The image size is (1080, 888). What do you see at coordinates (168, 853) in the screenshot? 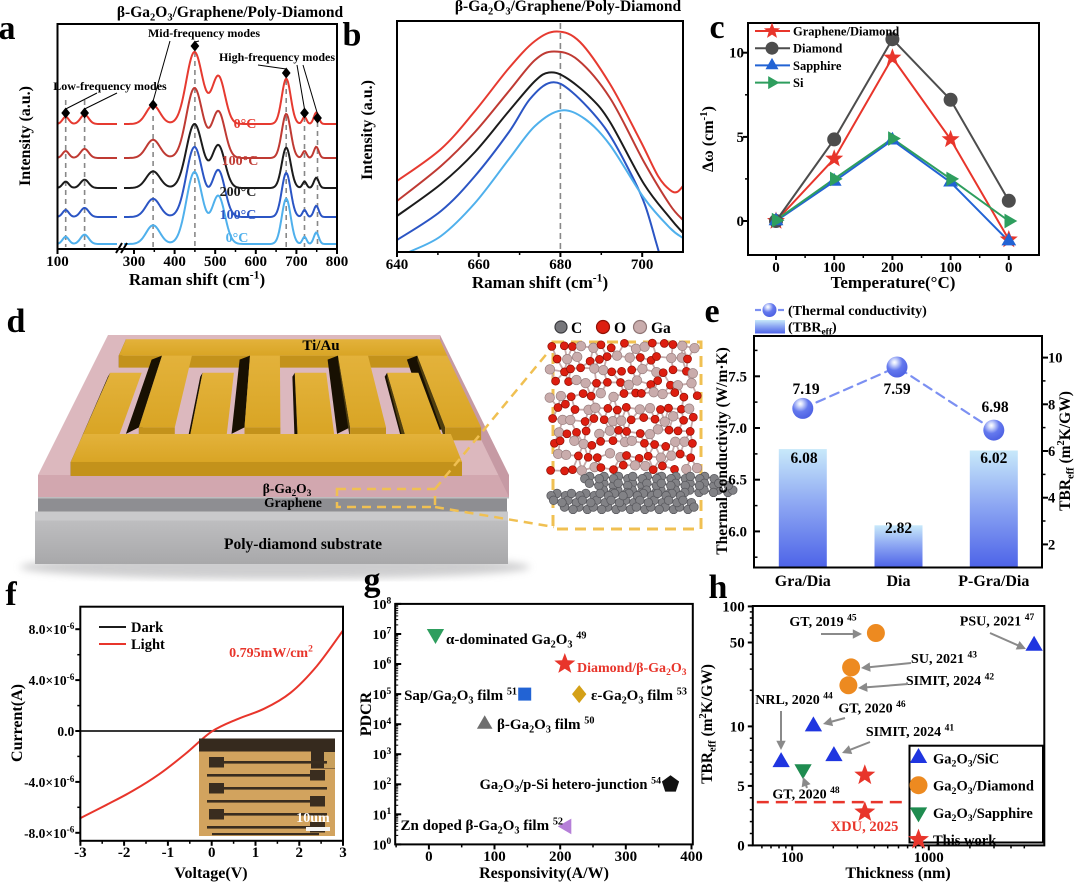
I see `svg-text: -1` at bounding box center [168, 853].